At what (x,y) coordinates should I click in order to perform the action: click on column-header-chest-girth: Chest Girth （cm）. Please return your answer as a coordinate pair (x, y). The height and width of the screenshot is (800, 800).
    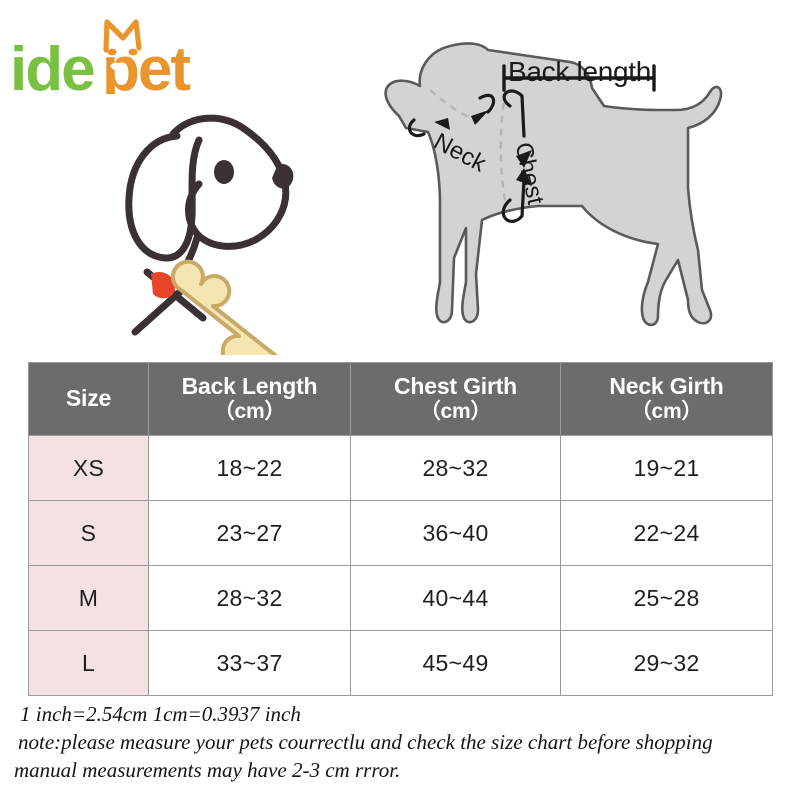
    Looking at the image, I should click on (455, 399).